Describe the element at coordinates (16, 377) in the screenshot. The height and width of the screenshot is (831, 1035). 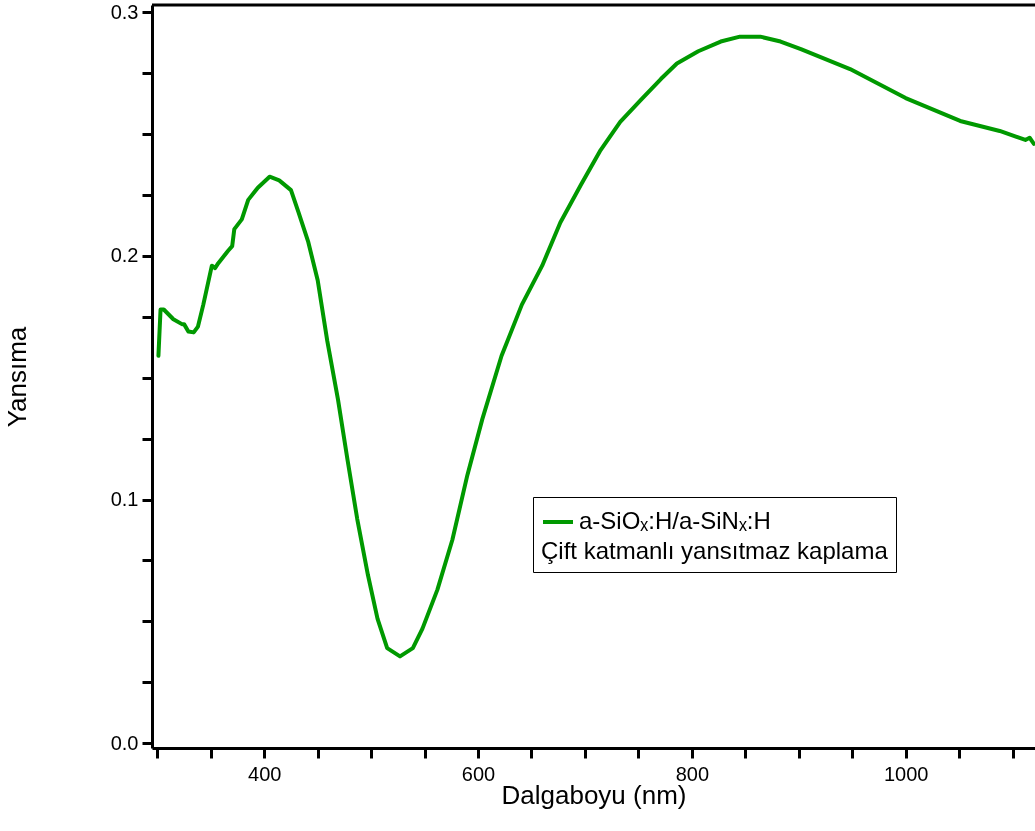
I see `y-axis-title: Yansıma` at that location.